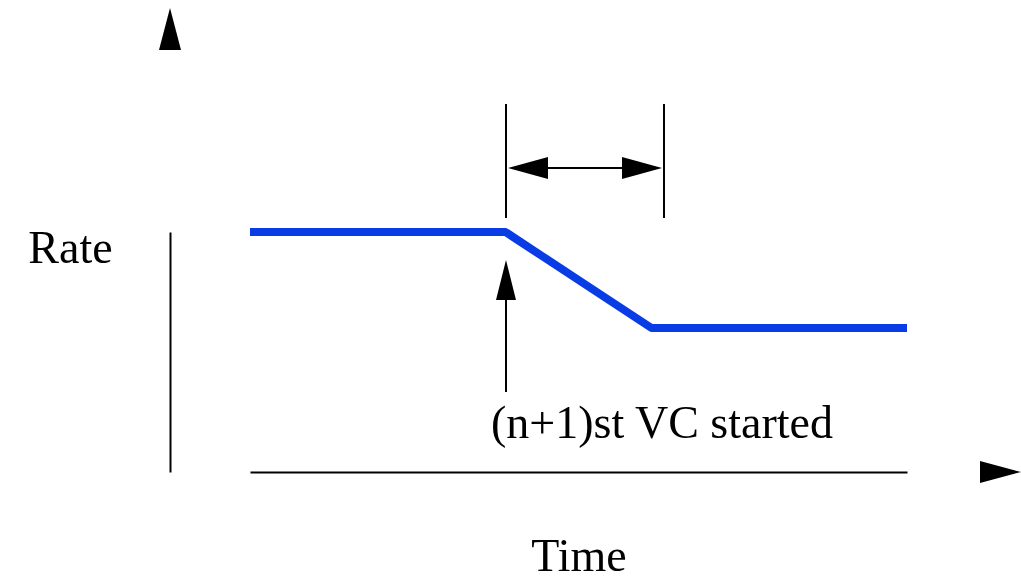 This screenshot has width=1021, height=587. I want to click on annotation: (n+1)st VC started, so click(662, 422).